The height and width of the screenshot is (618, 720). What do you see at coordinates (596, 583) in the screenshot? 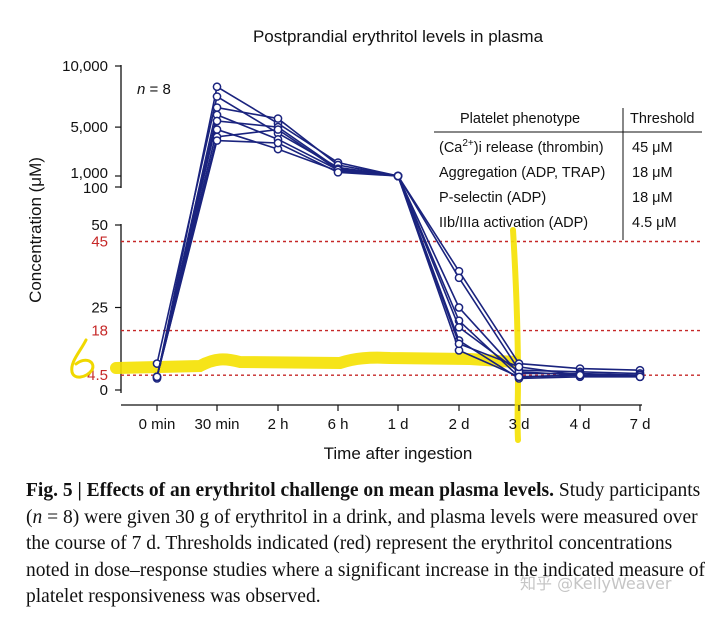
I see `watermark: 知乎 @KellyWeaver` at bounding box center [596, 583].